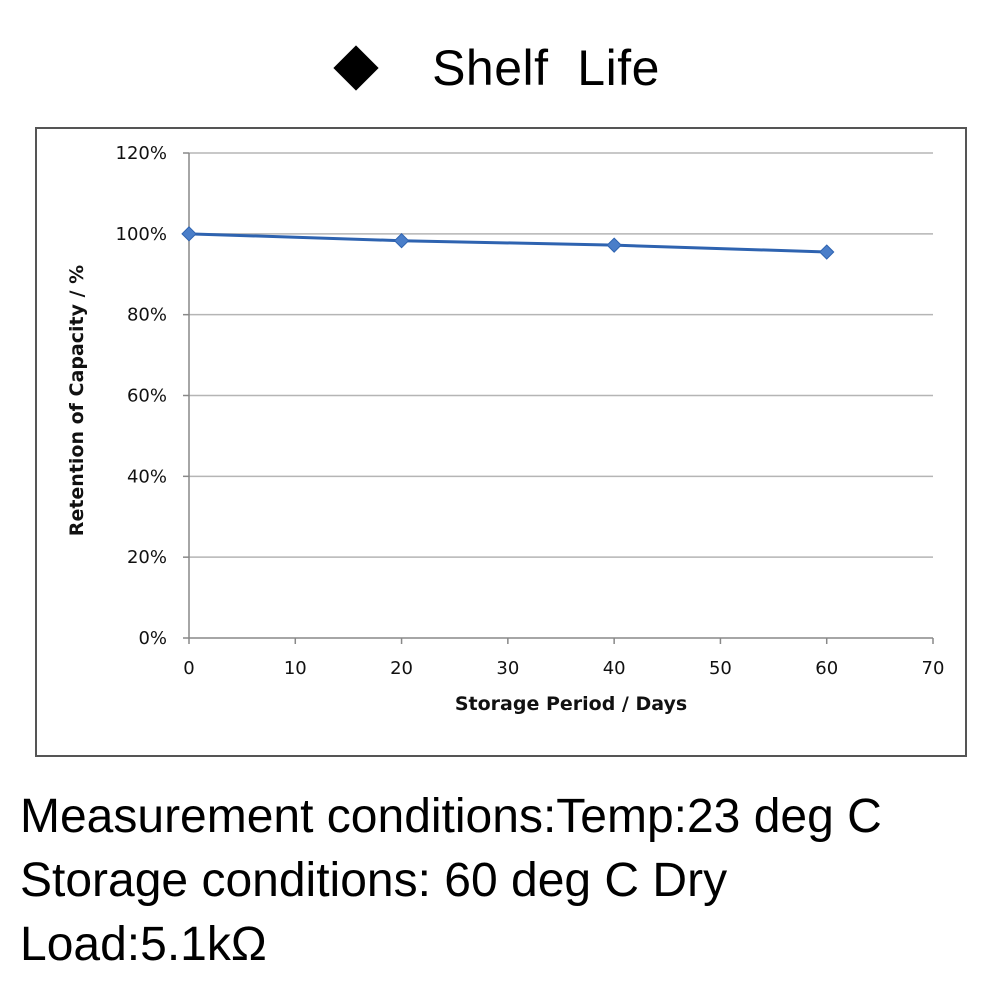 The height and width of the screenshot is (1000, 1000). What do you see at coordinates (152, 638) in the screenshot?
I see `y-tick-label: 0%` at bounding box center [152, 638].